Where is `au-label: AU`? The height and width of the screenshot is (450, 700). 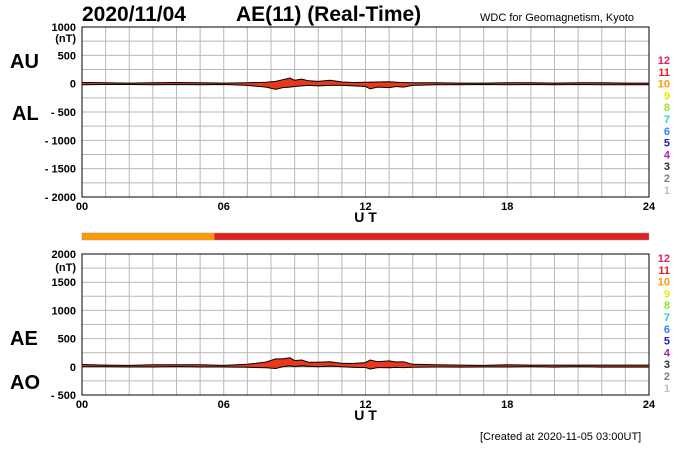
au-label: AU is located at coordinates (24, 62).